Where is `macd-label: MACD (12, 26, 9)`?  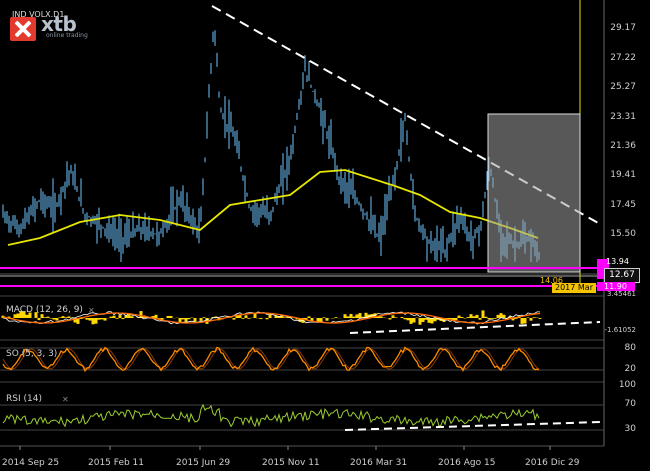 macd-label: MACD (12, 26, 9) is located at coordinates (44, 310).